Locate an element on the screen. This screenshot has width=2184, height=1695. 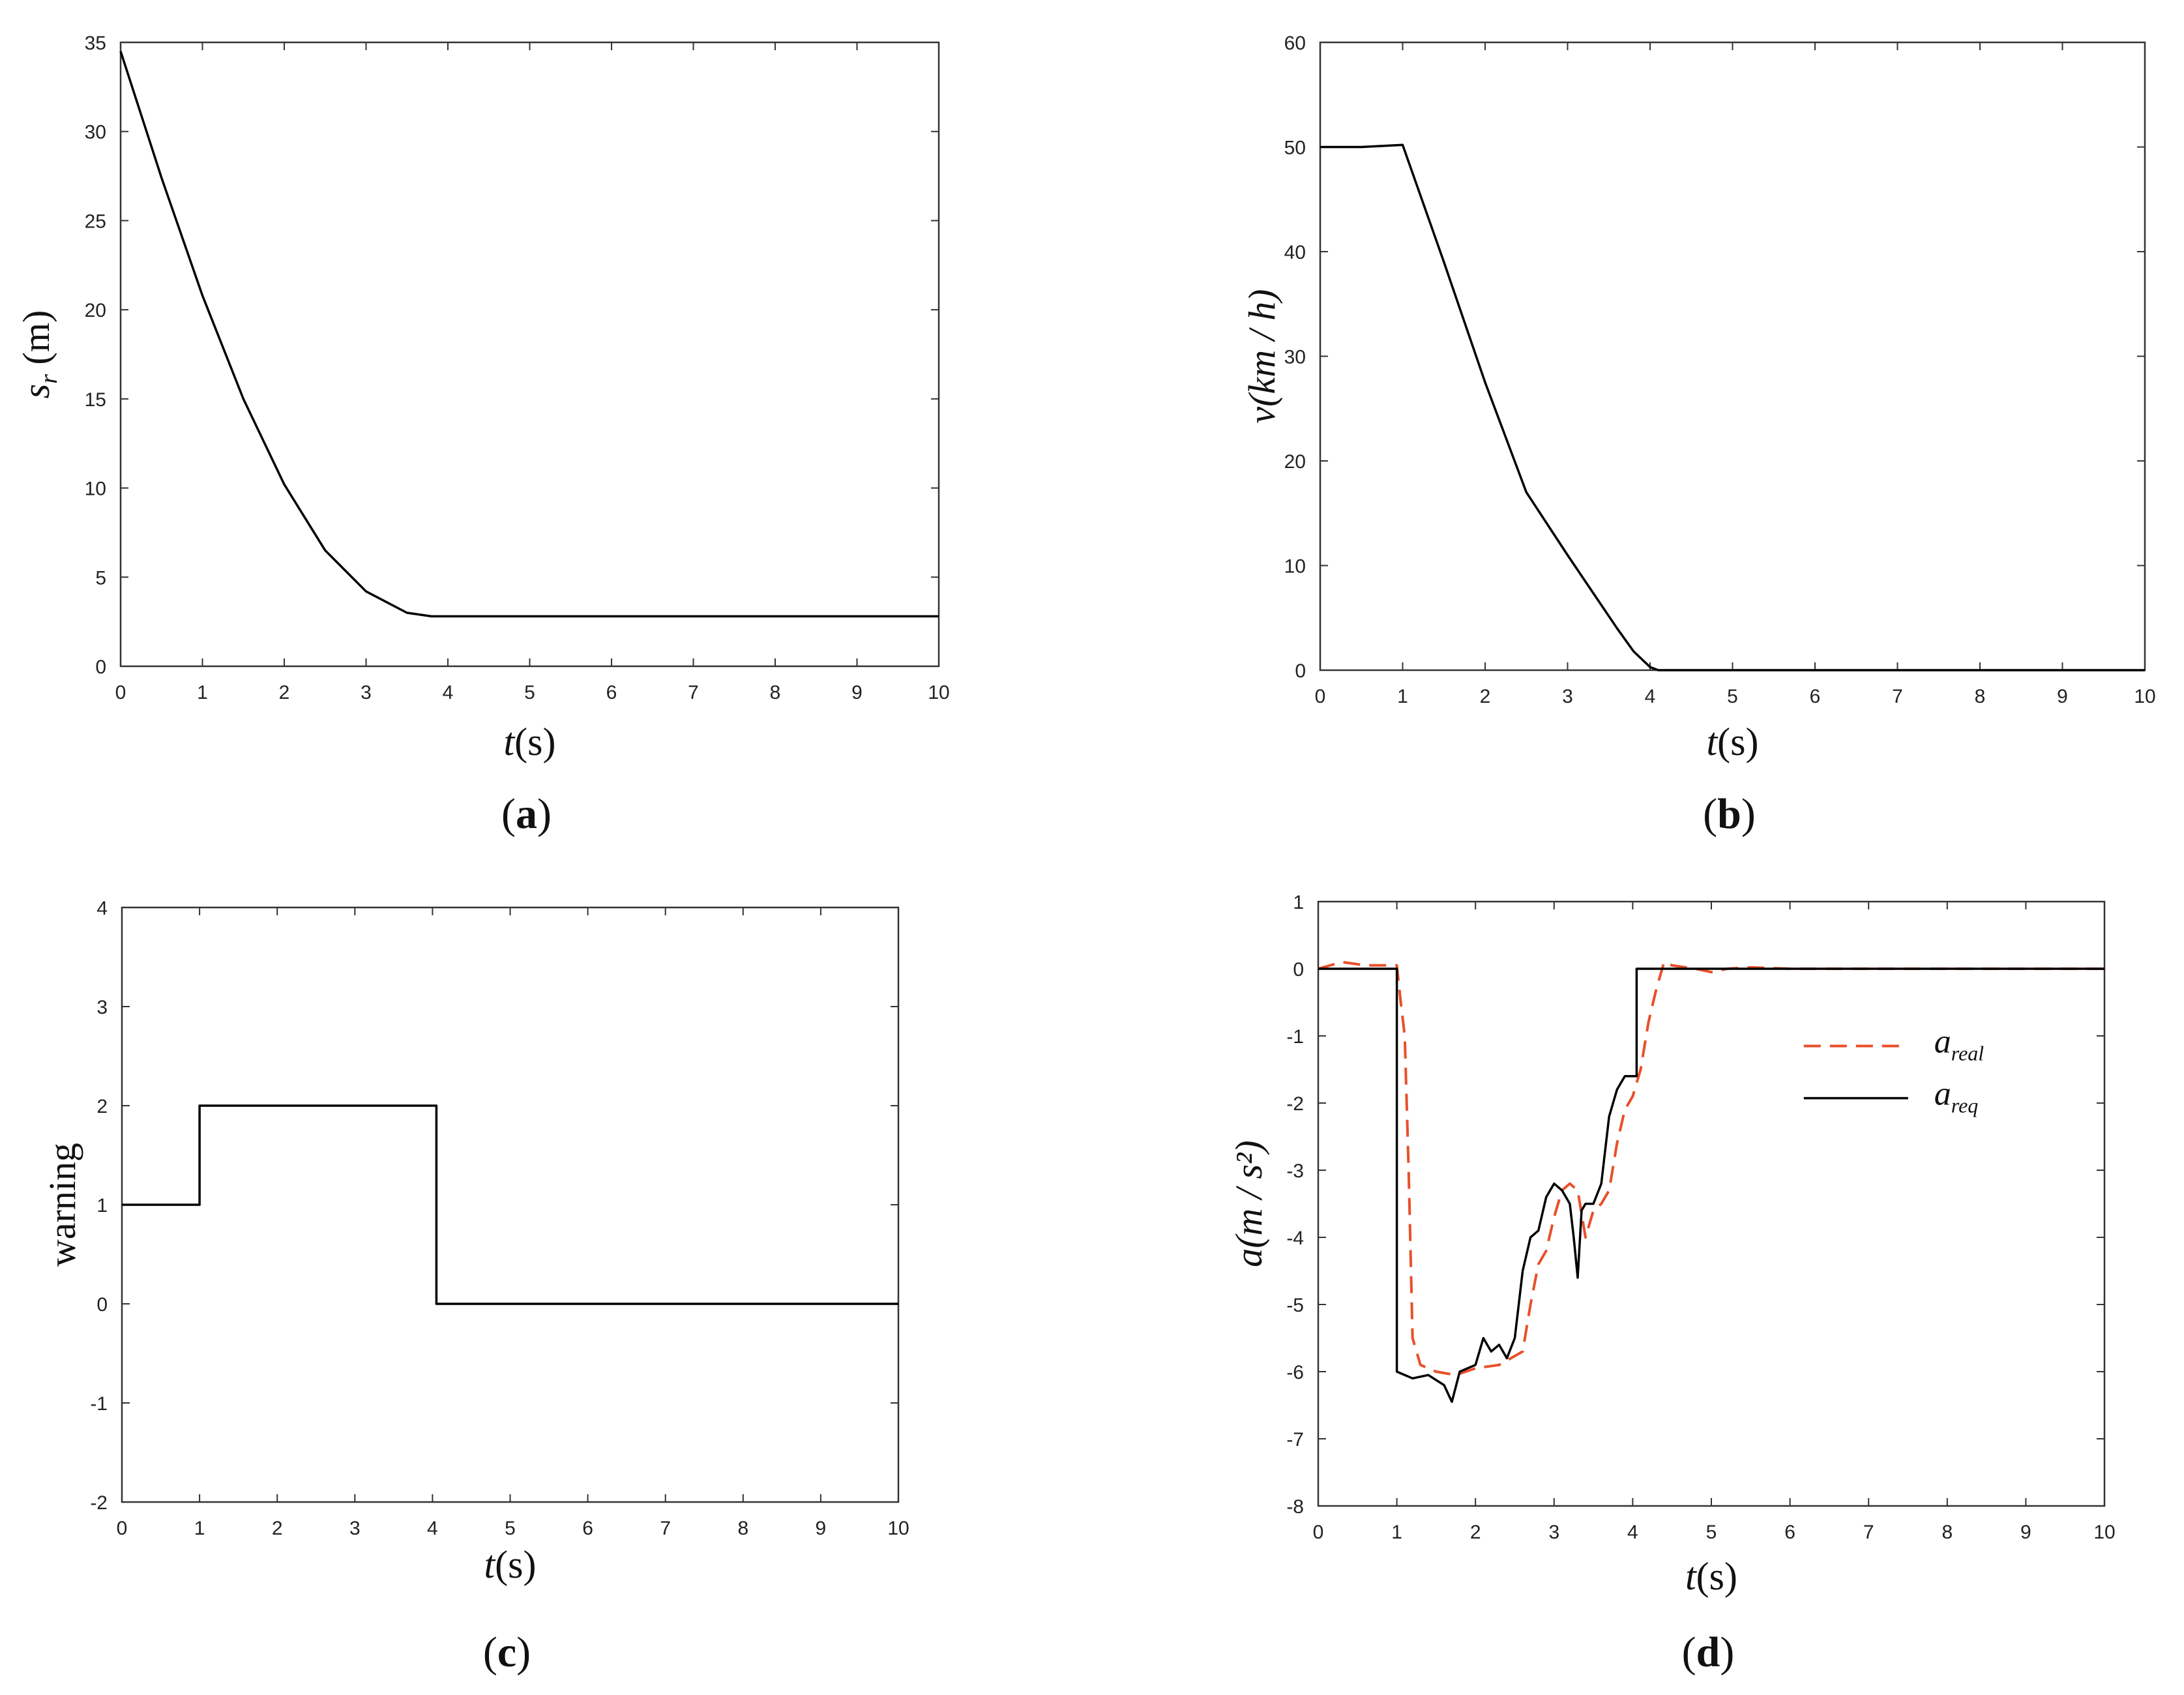
y-tick-label: -7 is located at coordinates (1295, 1440).